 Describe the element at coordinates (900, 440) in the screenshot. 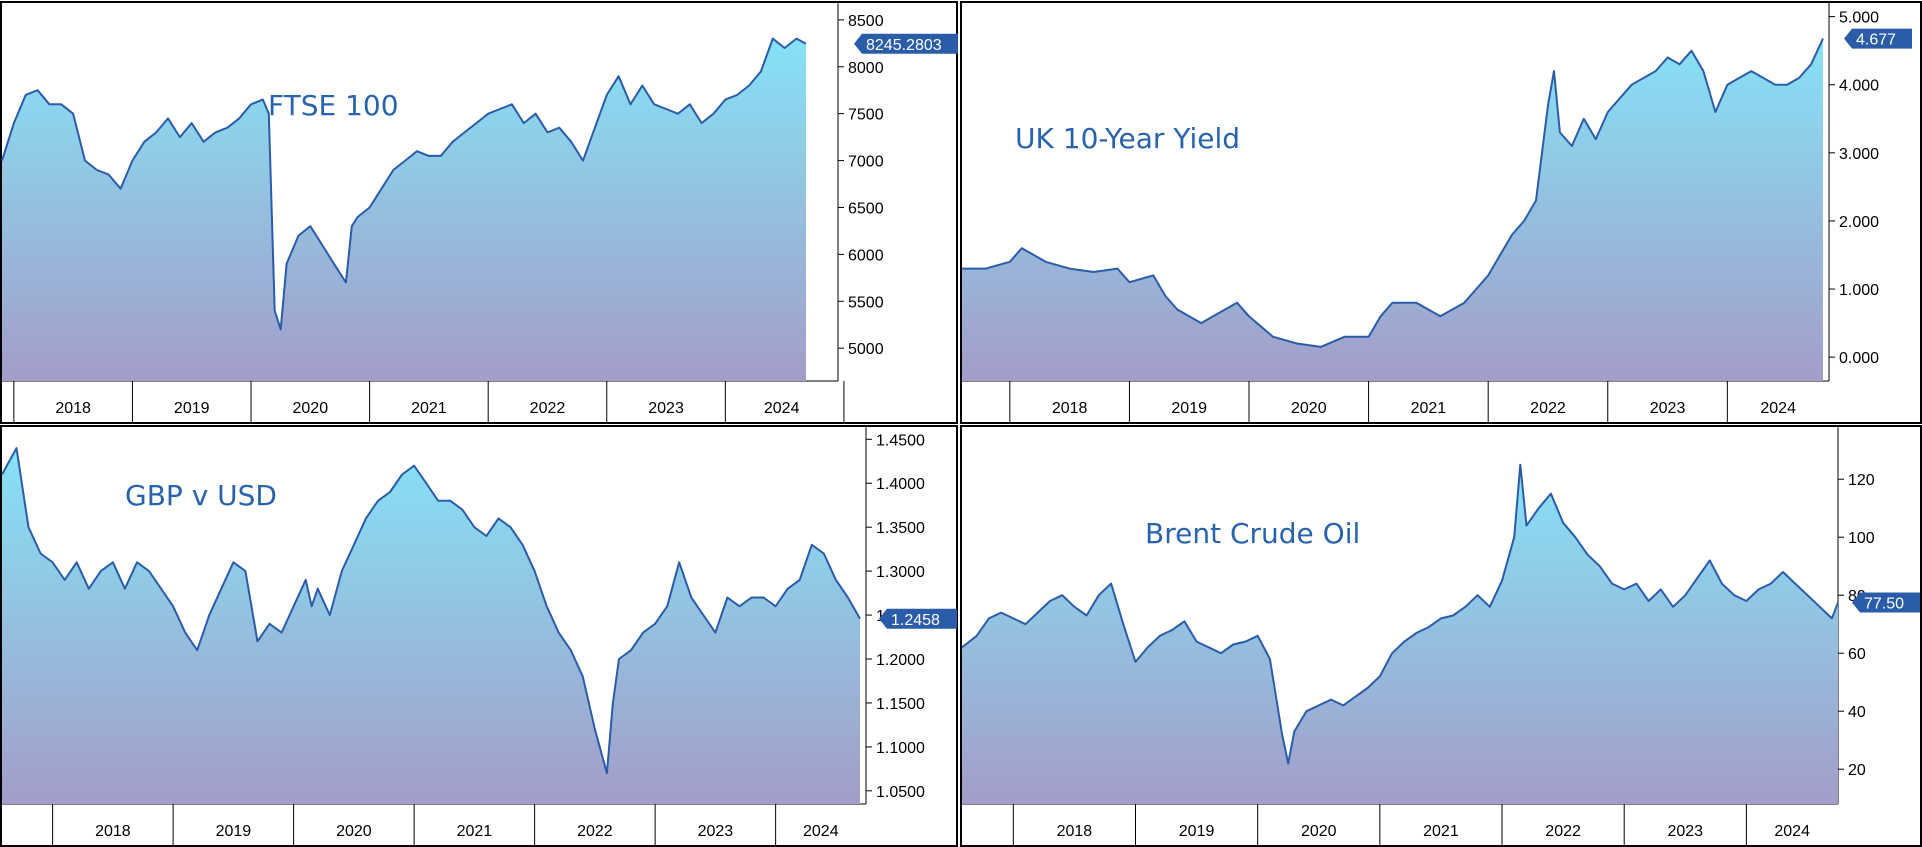

I see `y-tick-label: 1.4500` at that location.